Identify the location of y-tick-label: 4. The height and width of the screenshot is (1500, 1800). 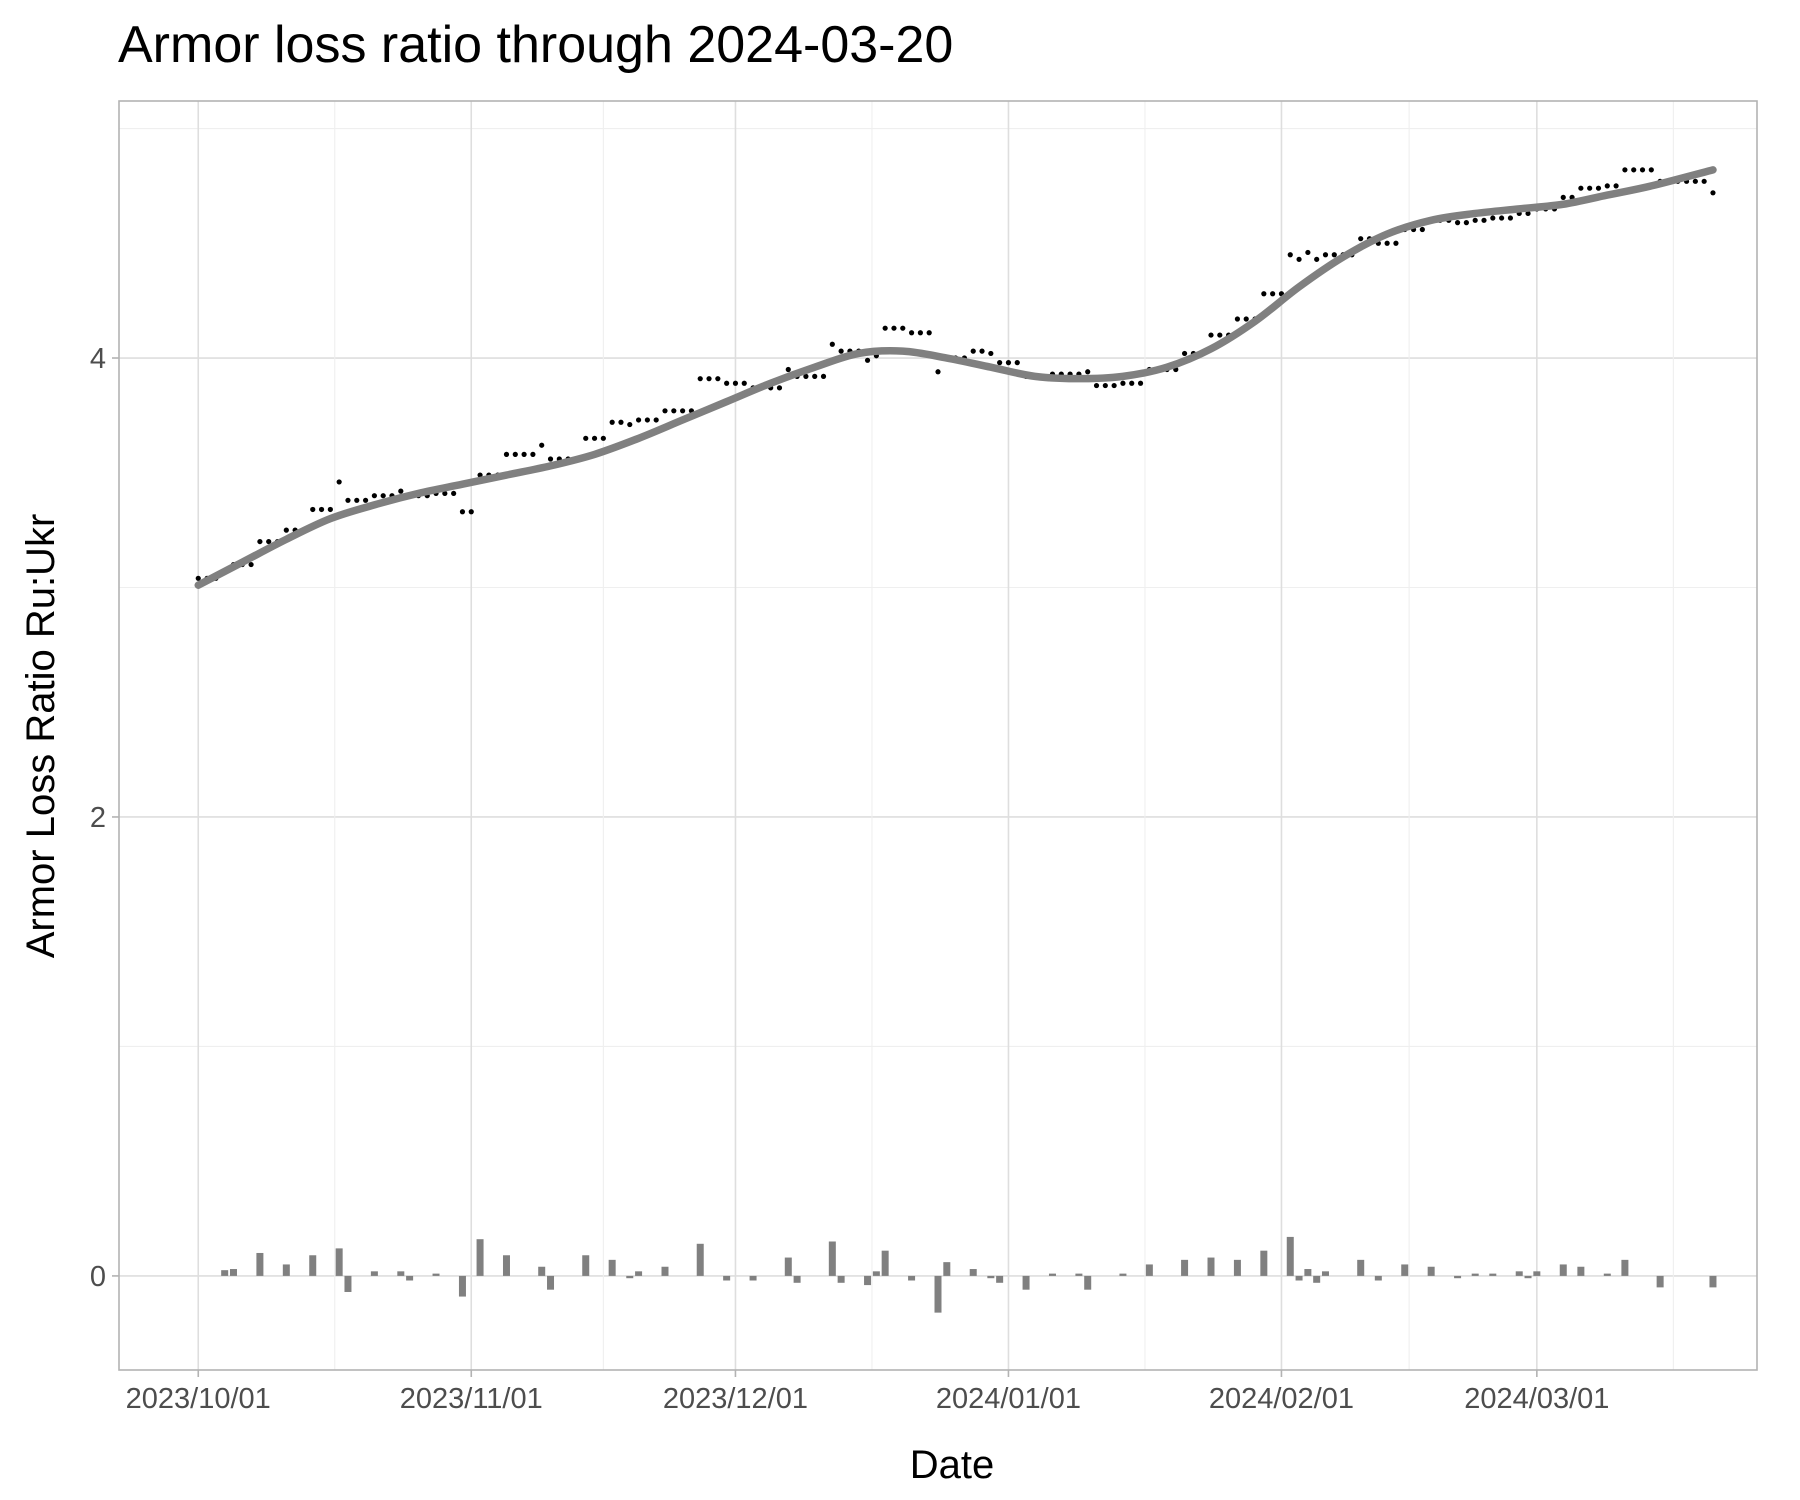
(98, 359).